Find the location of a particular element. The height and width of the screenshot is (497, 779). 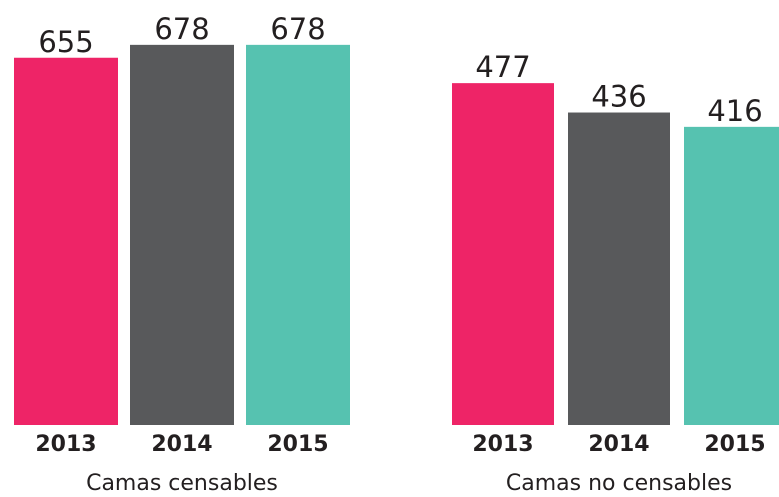

chart-title: Camas censables is located at coordinates (182, 483).